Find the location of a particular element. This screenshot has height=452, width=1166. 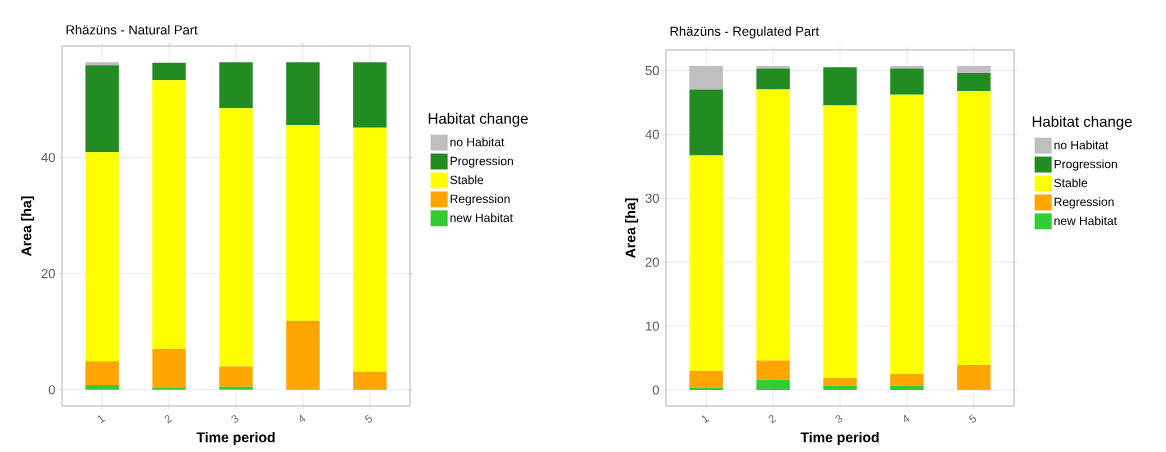

chart-title: Rhäzüns - Natural Part is located at coordinates (132, 29).